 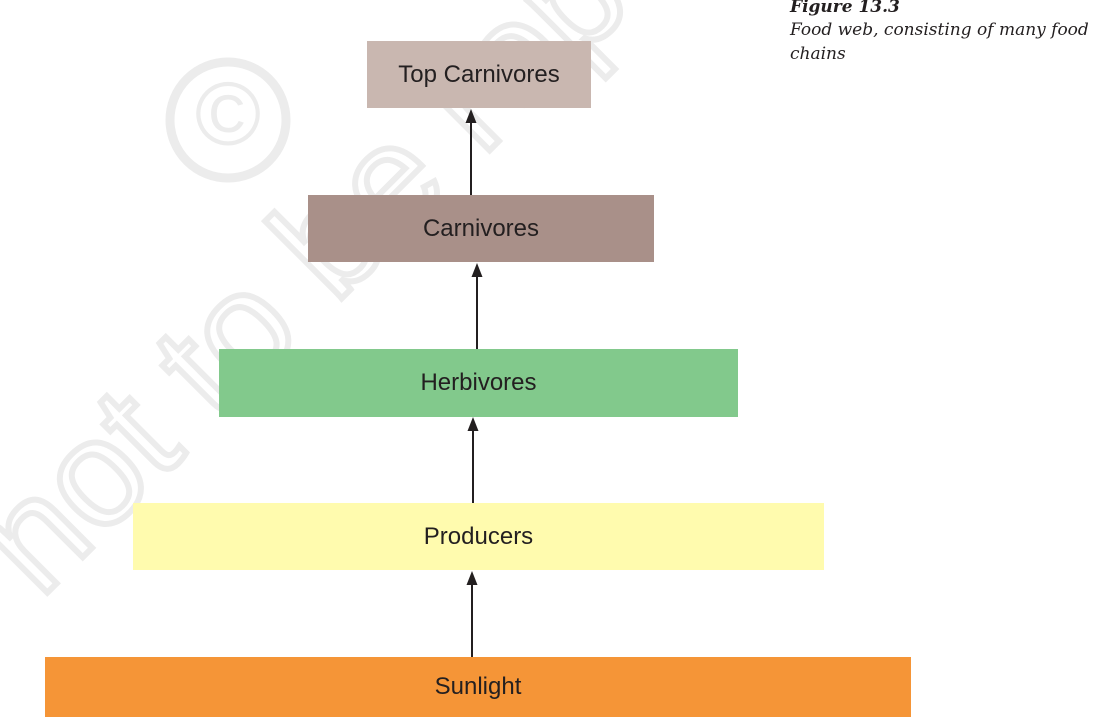 I want to click on level-herbivores-label: Herbivores, so click(x=478, y=382).